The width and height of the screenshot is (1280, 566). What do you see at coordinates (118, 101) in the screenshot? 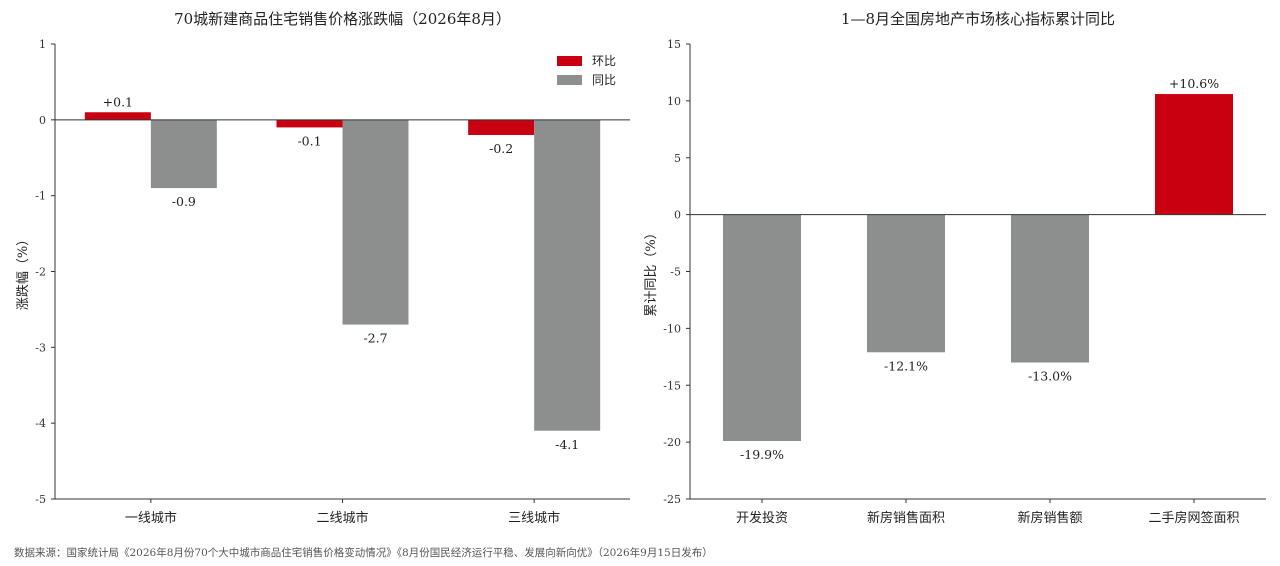
I see `chart1-data-label: +0.1` at bounding box center [118, 101].